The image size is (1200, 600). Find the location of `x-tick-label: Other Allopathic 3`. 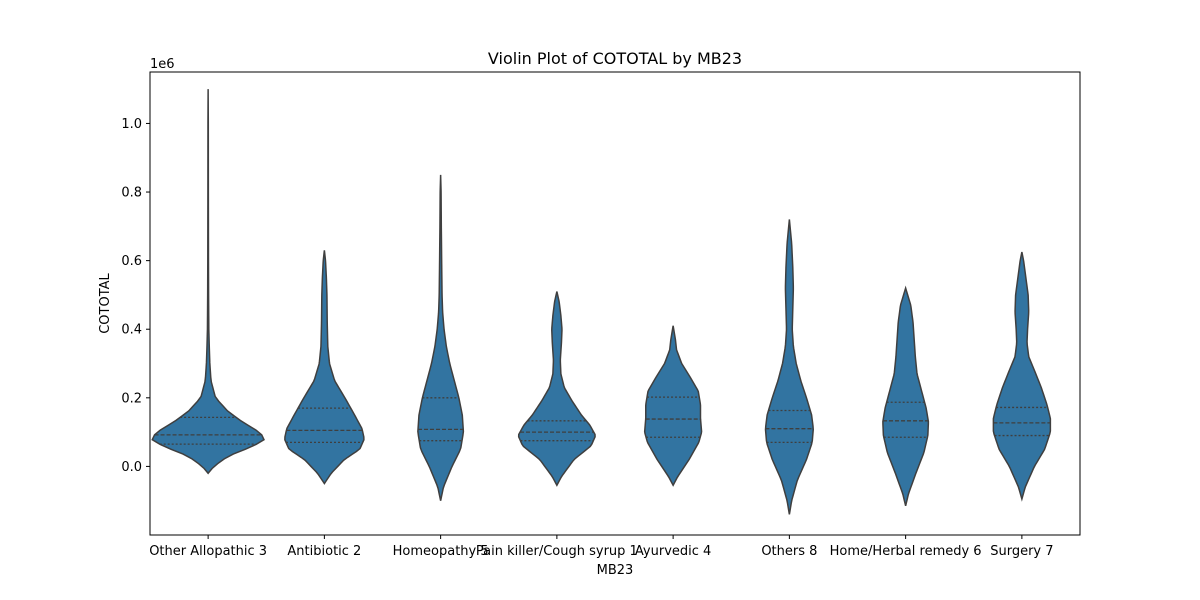

x-tick-label: Other Allopathic 3 is located at coordinates (208, 551).